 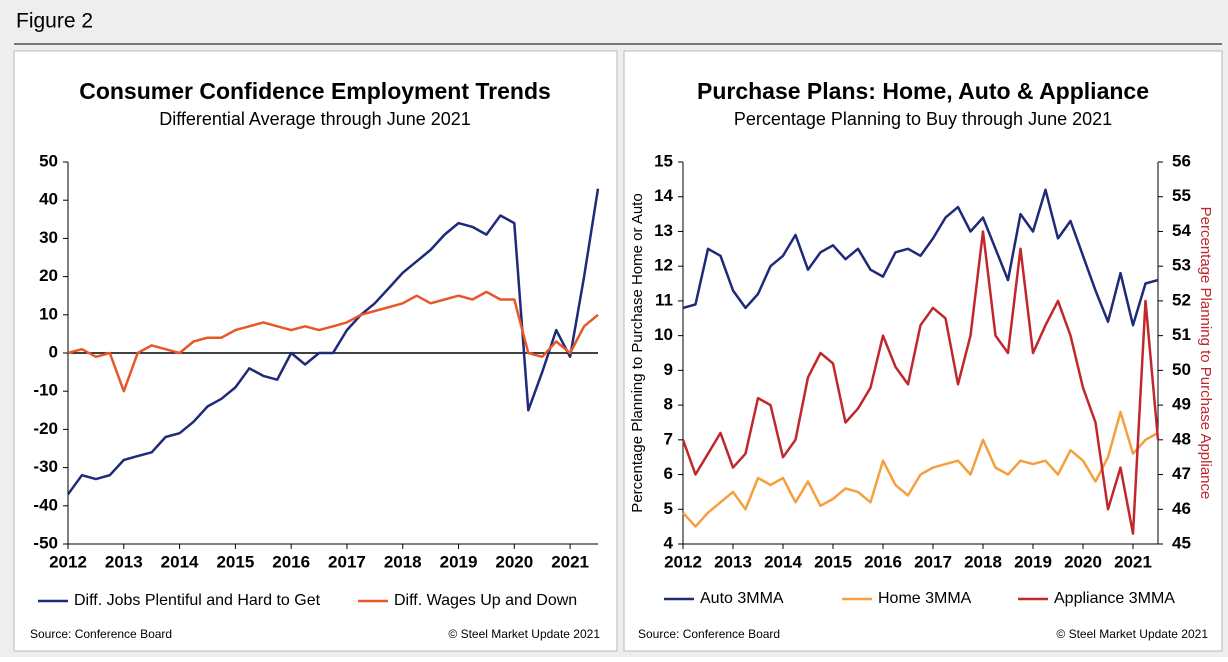 I want to click on y-tick-label: 20, so click(x=48, y=275).